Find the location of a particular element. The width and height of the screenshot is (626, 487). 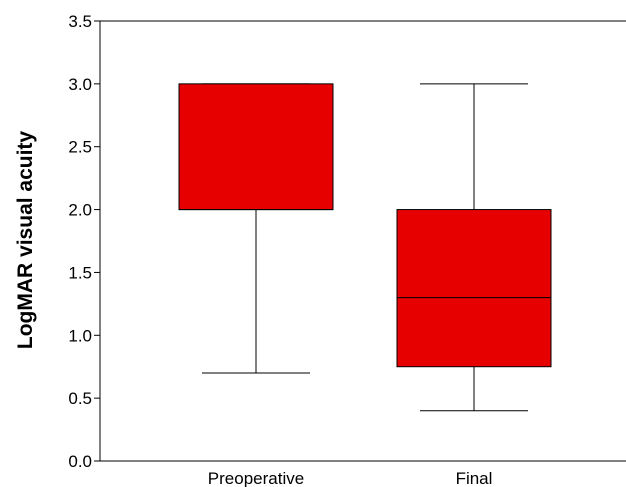

y-ticks: 0.0 0.5 1.0 1.5 2.0 2.5 3.0 3.5 is located at coordinates (84, 241).